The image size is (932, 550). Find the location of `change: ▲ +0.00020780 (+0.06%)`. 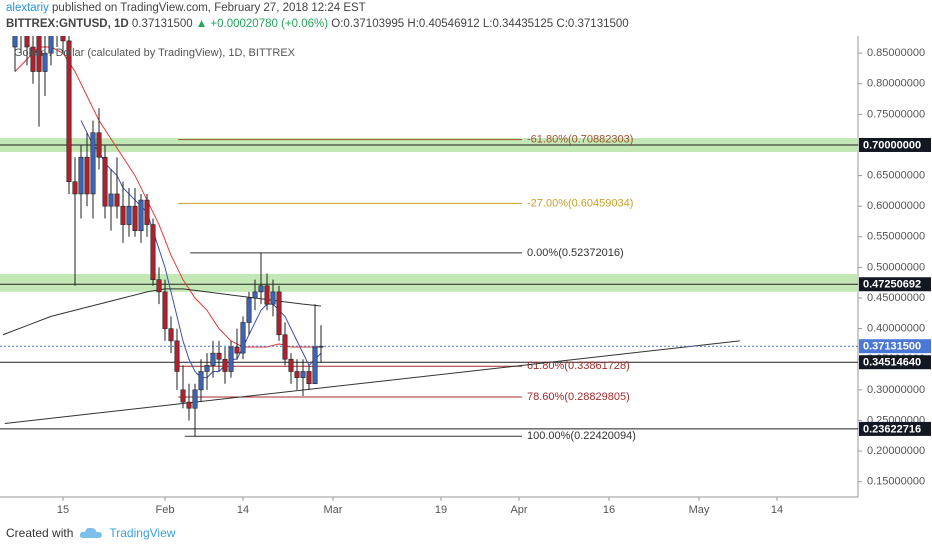

change: ▲ +0.00020780 (+0.06%) is located at coordinates (262, 24).